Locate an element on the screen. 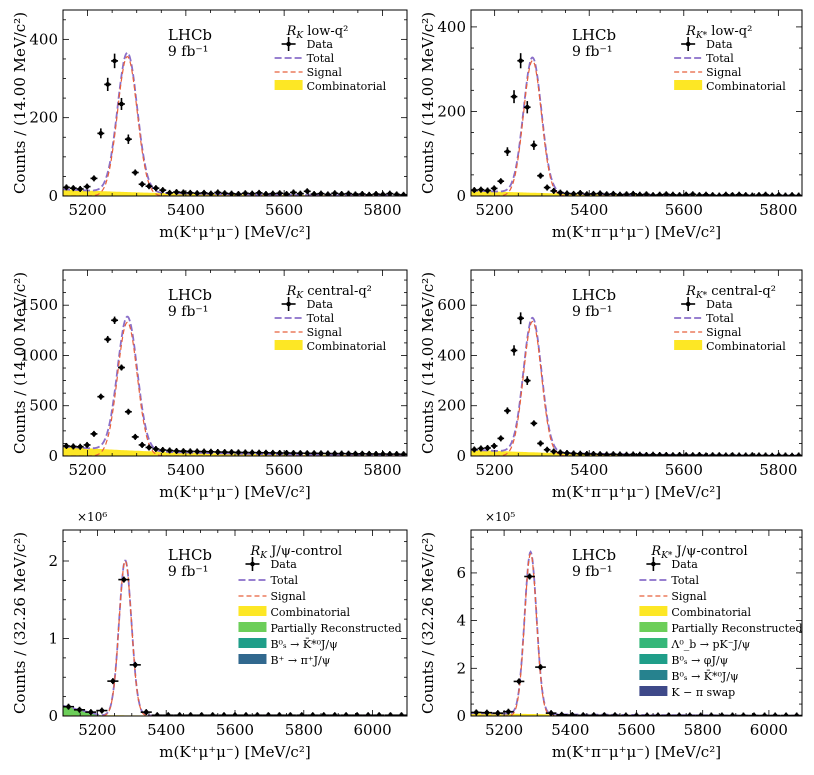 This screenshot has width=814, height=775. legend-entry-kpi_swap: K − π swap is located at coordinates (687, 692).